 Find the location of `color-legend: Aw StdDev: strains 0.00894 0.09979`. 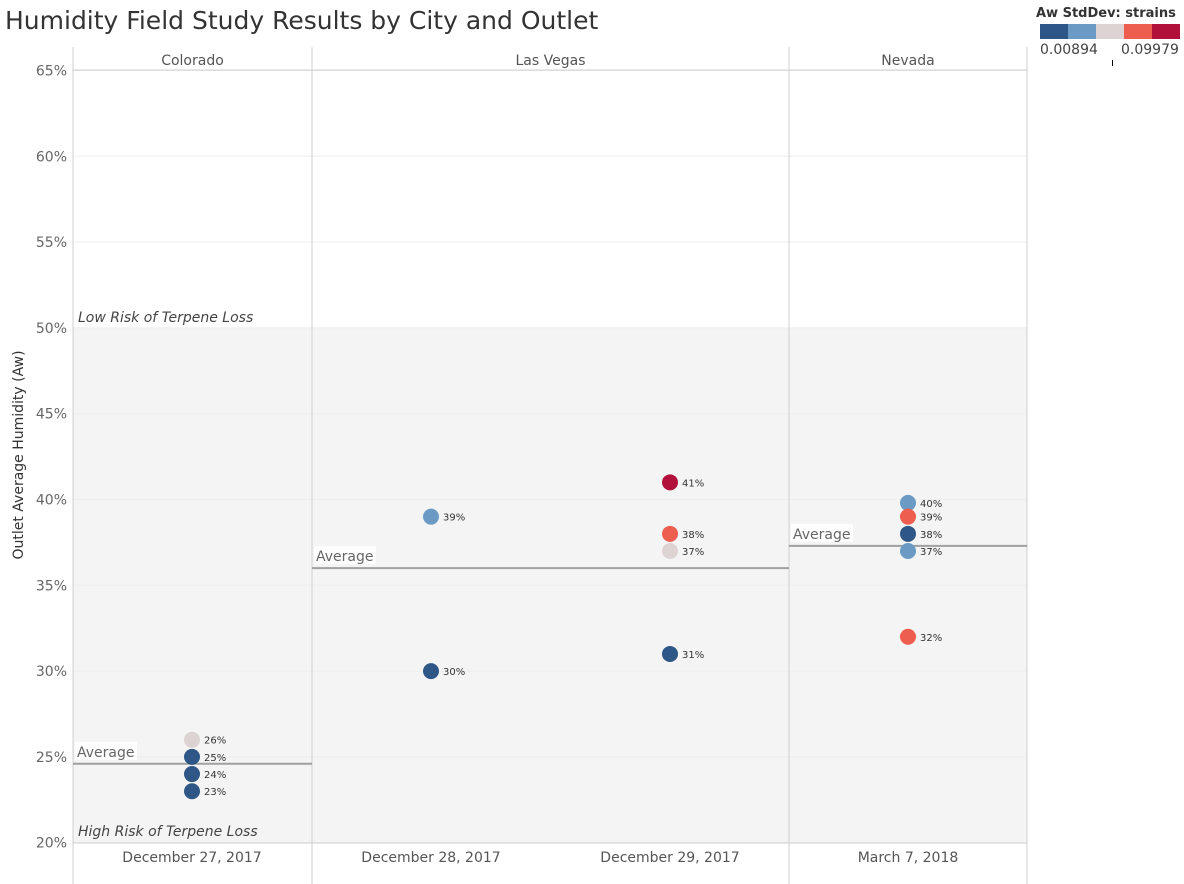

color-legend: Aw StdDev: strains 0.00894 0.09979 is located at coordinates (1106, 36).